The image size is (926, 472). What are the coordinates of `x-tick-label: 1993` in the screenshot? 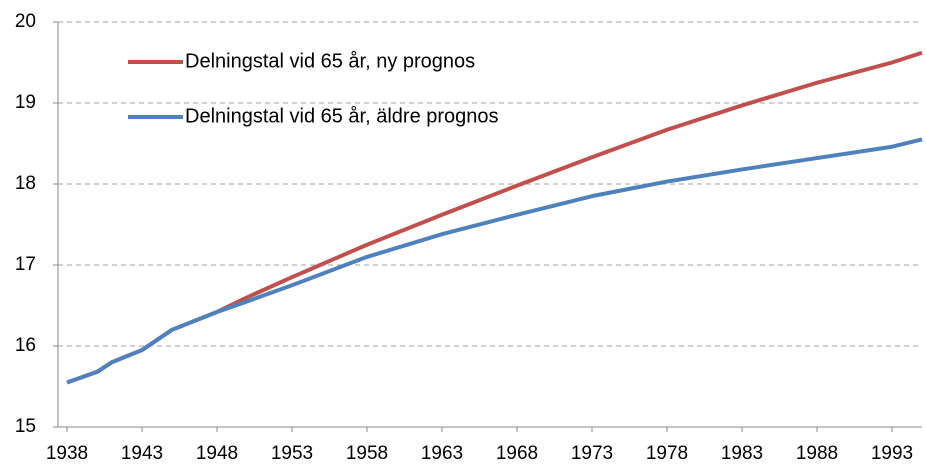 It's located at (892, 453).